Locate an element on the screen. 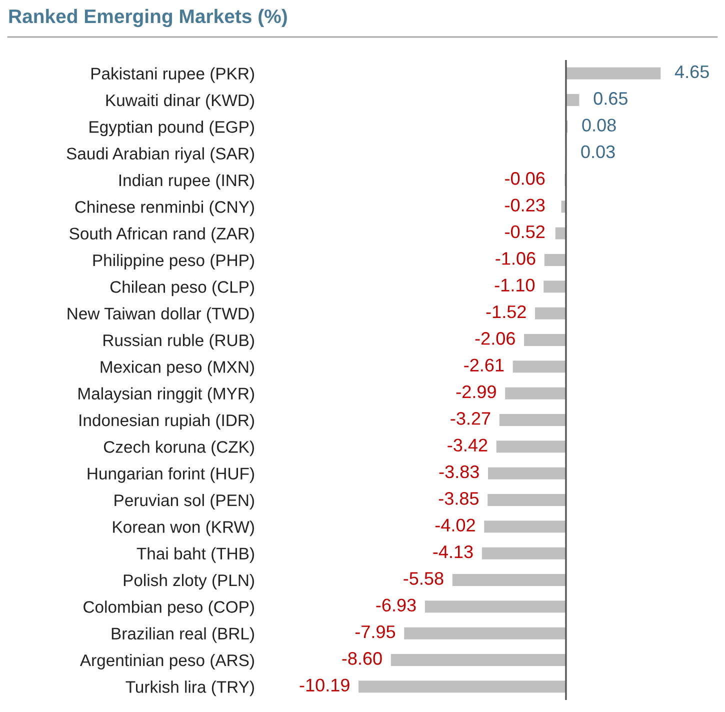  data-label: -1.10 is located at coordinates (514, 285).